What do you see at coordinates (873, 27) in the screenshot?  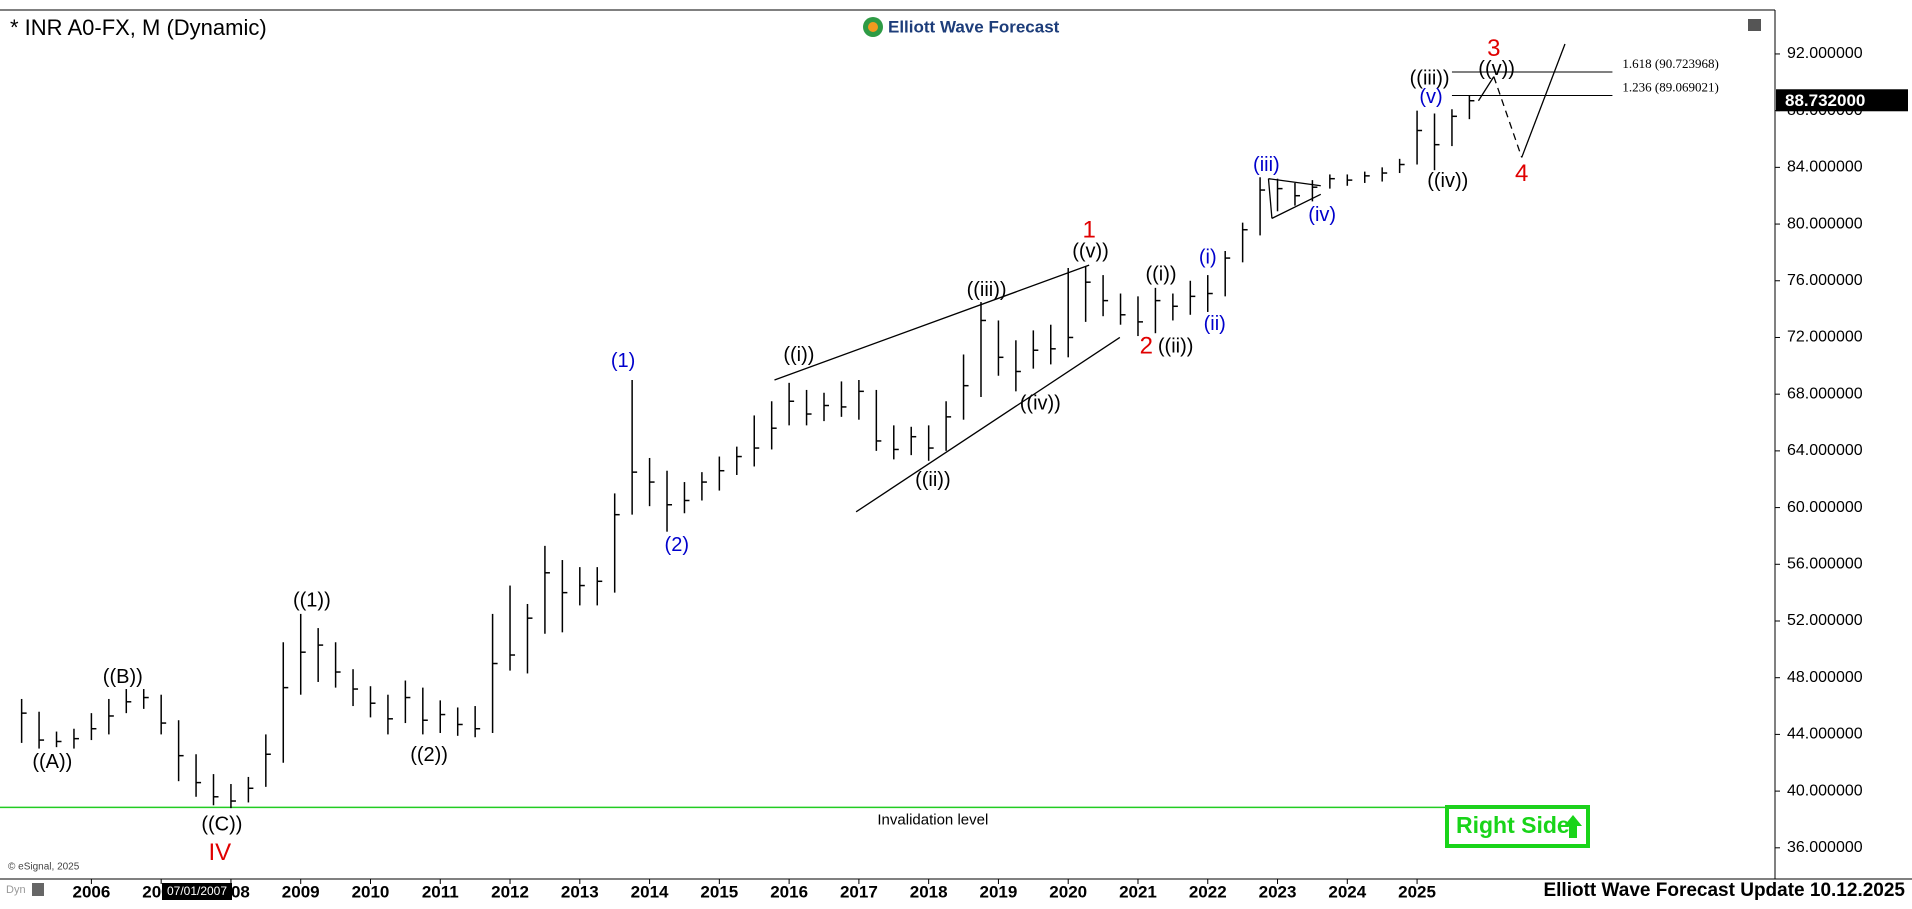 I see `logo-icon-inner` at bounding box center [873, 27].